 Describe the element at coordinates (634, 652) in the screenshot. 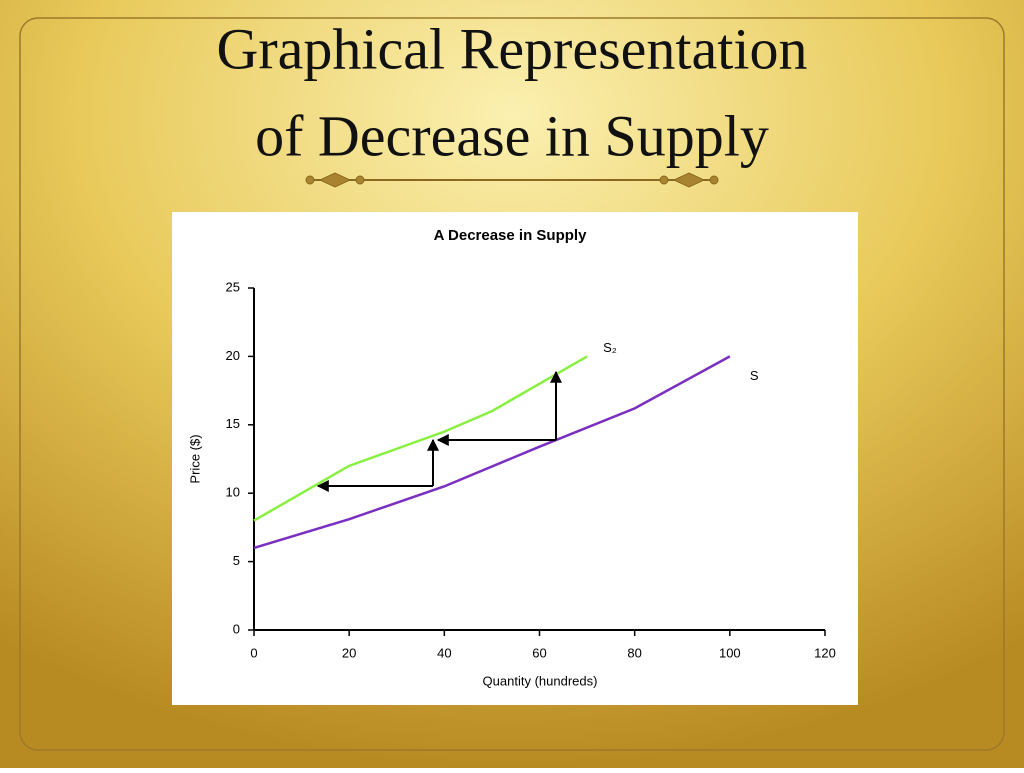

I see `x-tick-label: 80` at that location.